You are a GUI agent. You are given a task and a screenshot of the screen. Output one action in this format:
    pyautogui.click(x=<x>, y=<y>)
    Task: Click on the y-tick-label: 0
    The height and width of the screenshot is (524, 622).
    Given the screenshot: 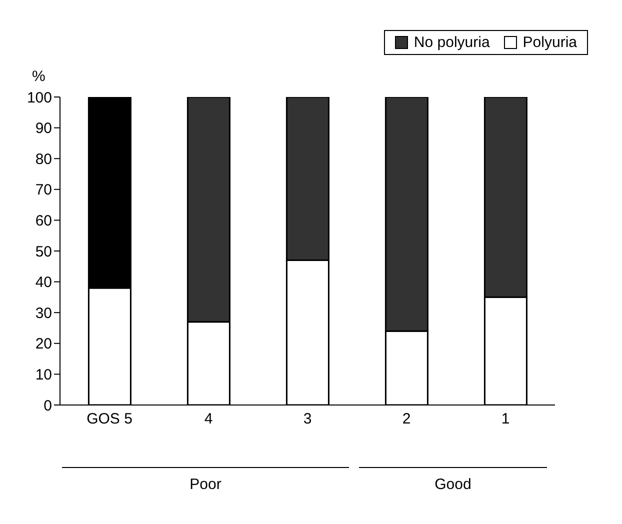 What is the action you would take?
    pyautogui.click(x=48, y=405)
    